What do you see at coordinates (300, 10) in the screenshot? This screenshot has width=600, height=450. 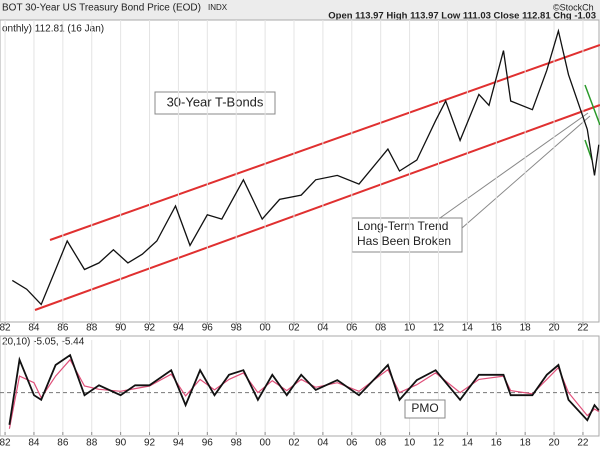 I see `header-bar` at bounding box center [300, 10].